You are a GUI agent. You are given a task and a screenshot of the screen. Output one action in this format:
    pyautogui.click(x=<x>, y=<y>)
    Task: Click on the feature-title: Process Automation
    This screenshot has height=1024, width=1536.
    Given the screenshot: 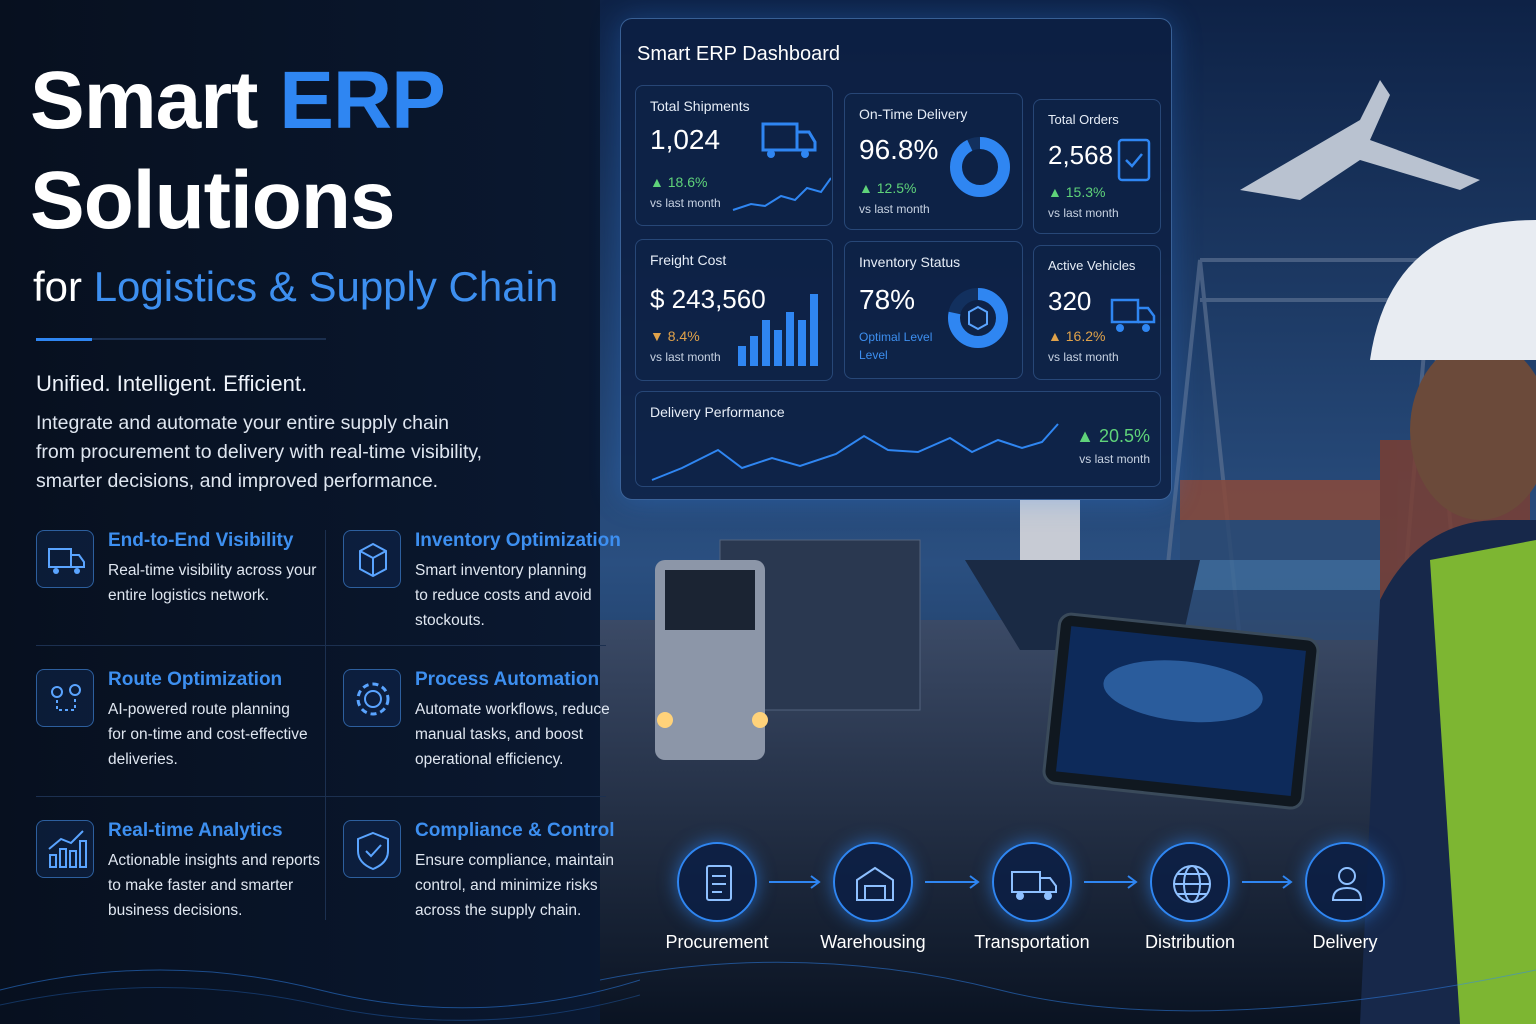 What is the action you would take?
    pyautogui.click(x=507, y=679)
    